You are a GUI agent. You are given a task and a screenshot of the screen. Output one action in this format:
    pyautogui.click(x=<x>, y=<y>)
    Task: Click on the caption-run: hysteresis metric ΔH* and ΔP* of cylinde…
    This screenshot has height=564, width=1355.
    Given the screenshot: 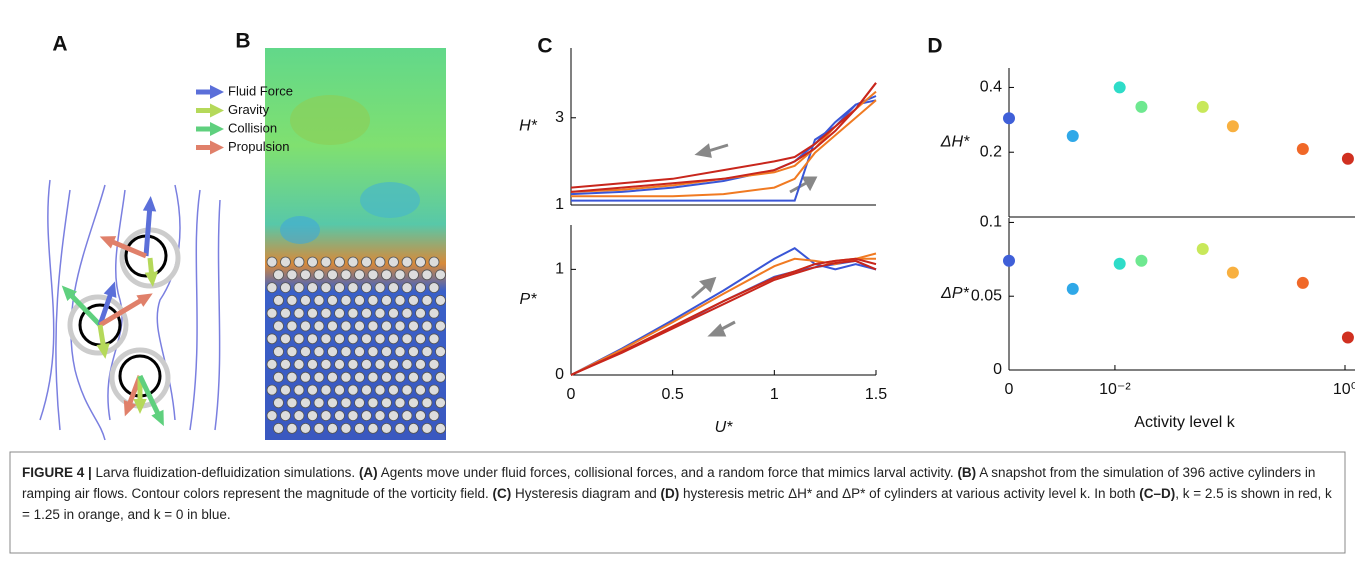 What is the action you would take?
    pyautogui.click(x=909, y=493)
    